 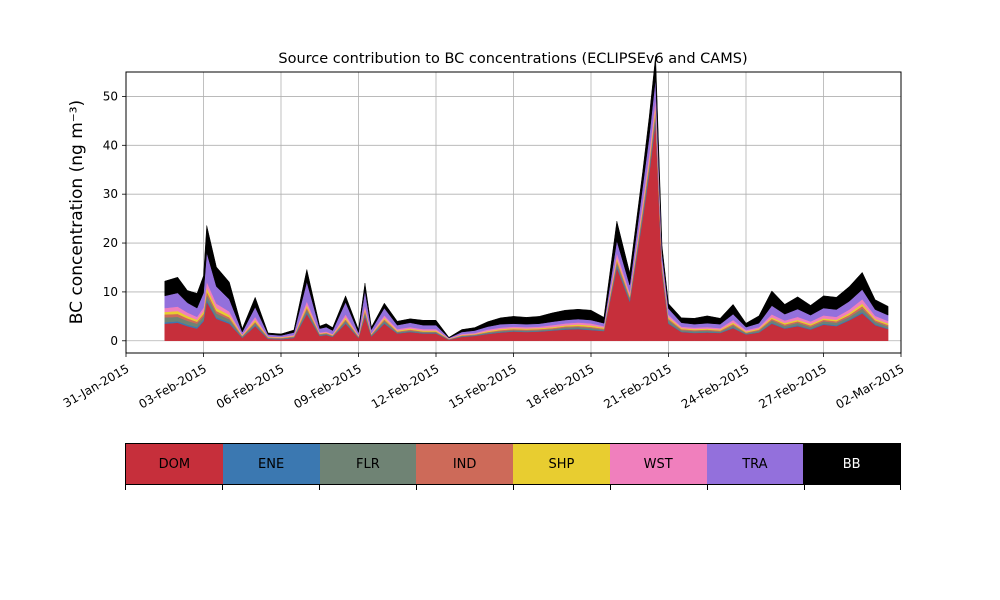 What do you see at coordinates (250, 386) in the screenshot?
I see `x-tick-label: 06-Feb-2015` at bounding box center [250, 386].